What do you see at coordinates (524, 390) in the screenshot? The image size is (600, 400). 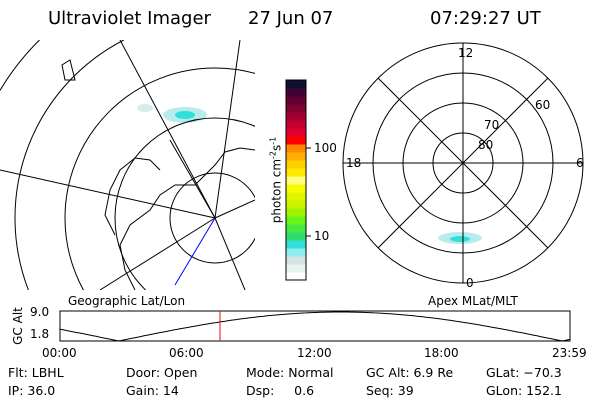 I see `glon-info: GLon: 152.1` at bounding box center [524, 390].